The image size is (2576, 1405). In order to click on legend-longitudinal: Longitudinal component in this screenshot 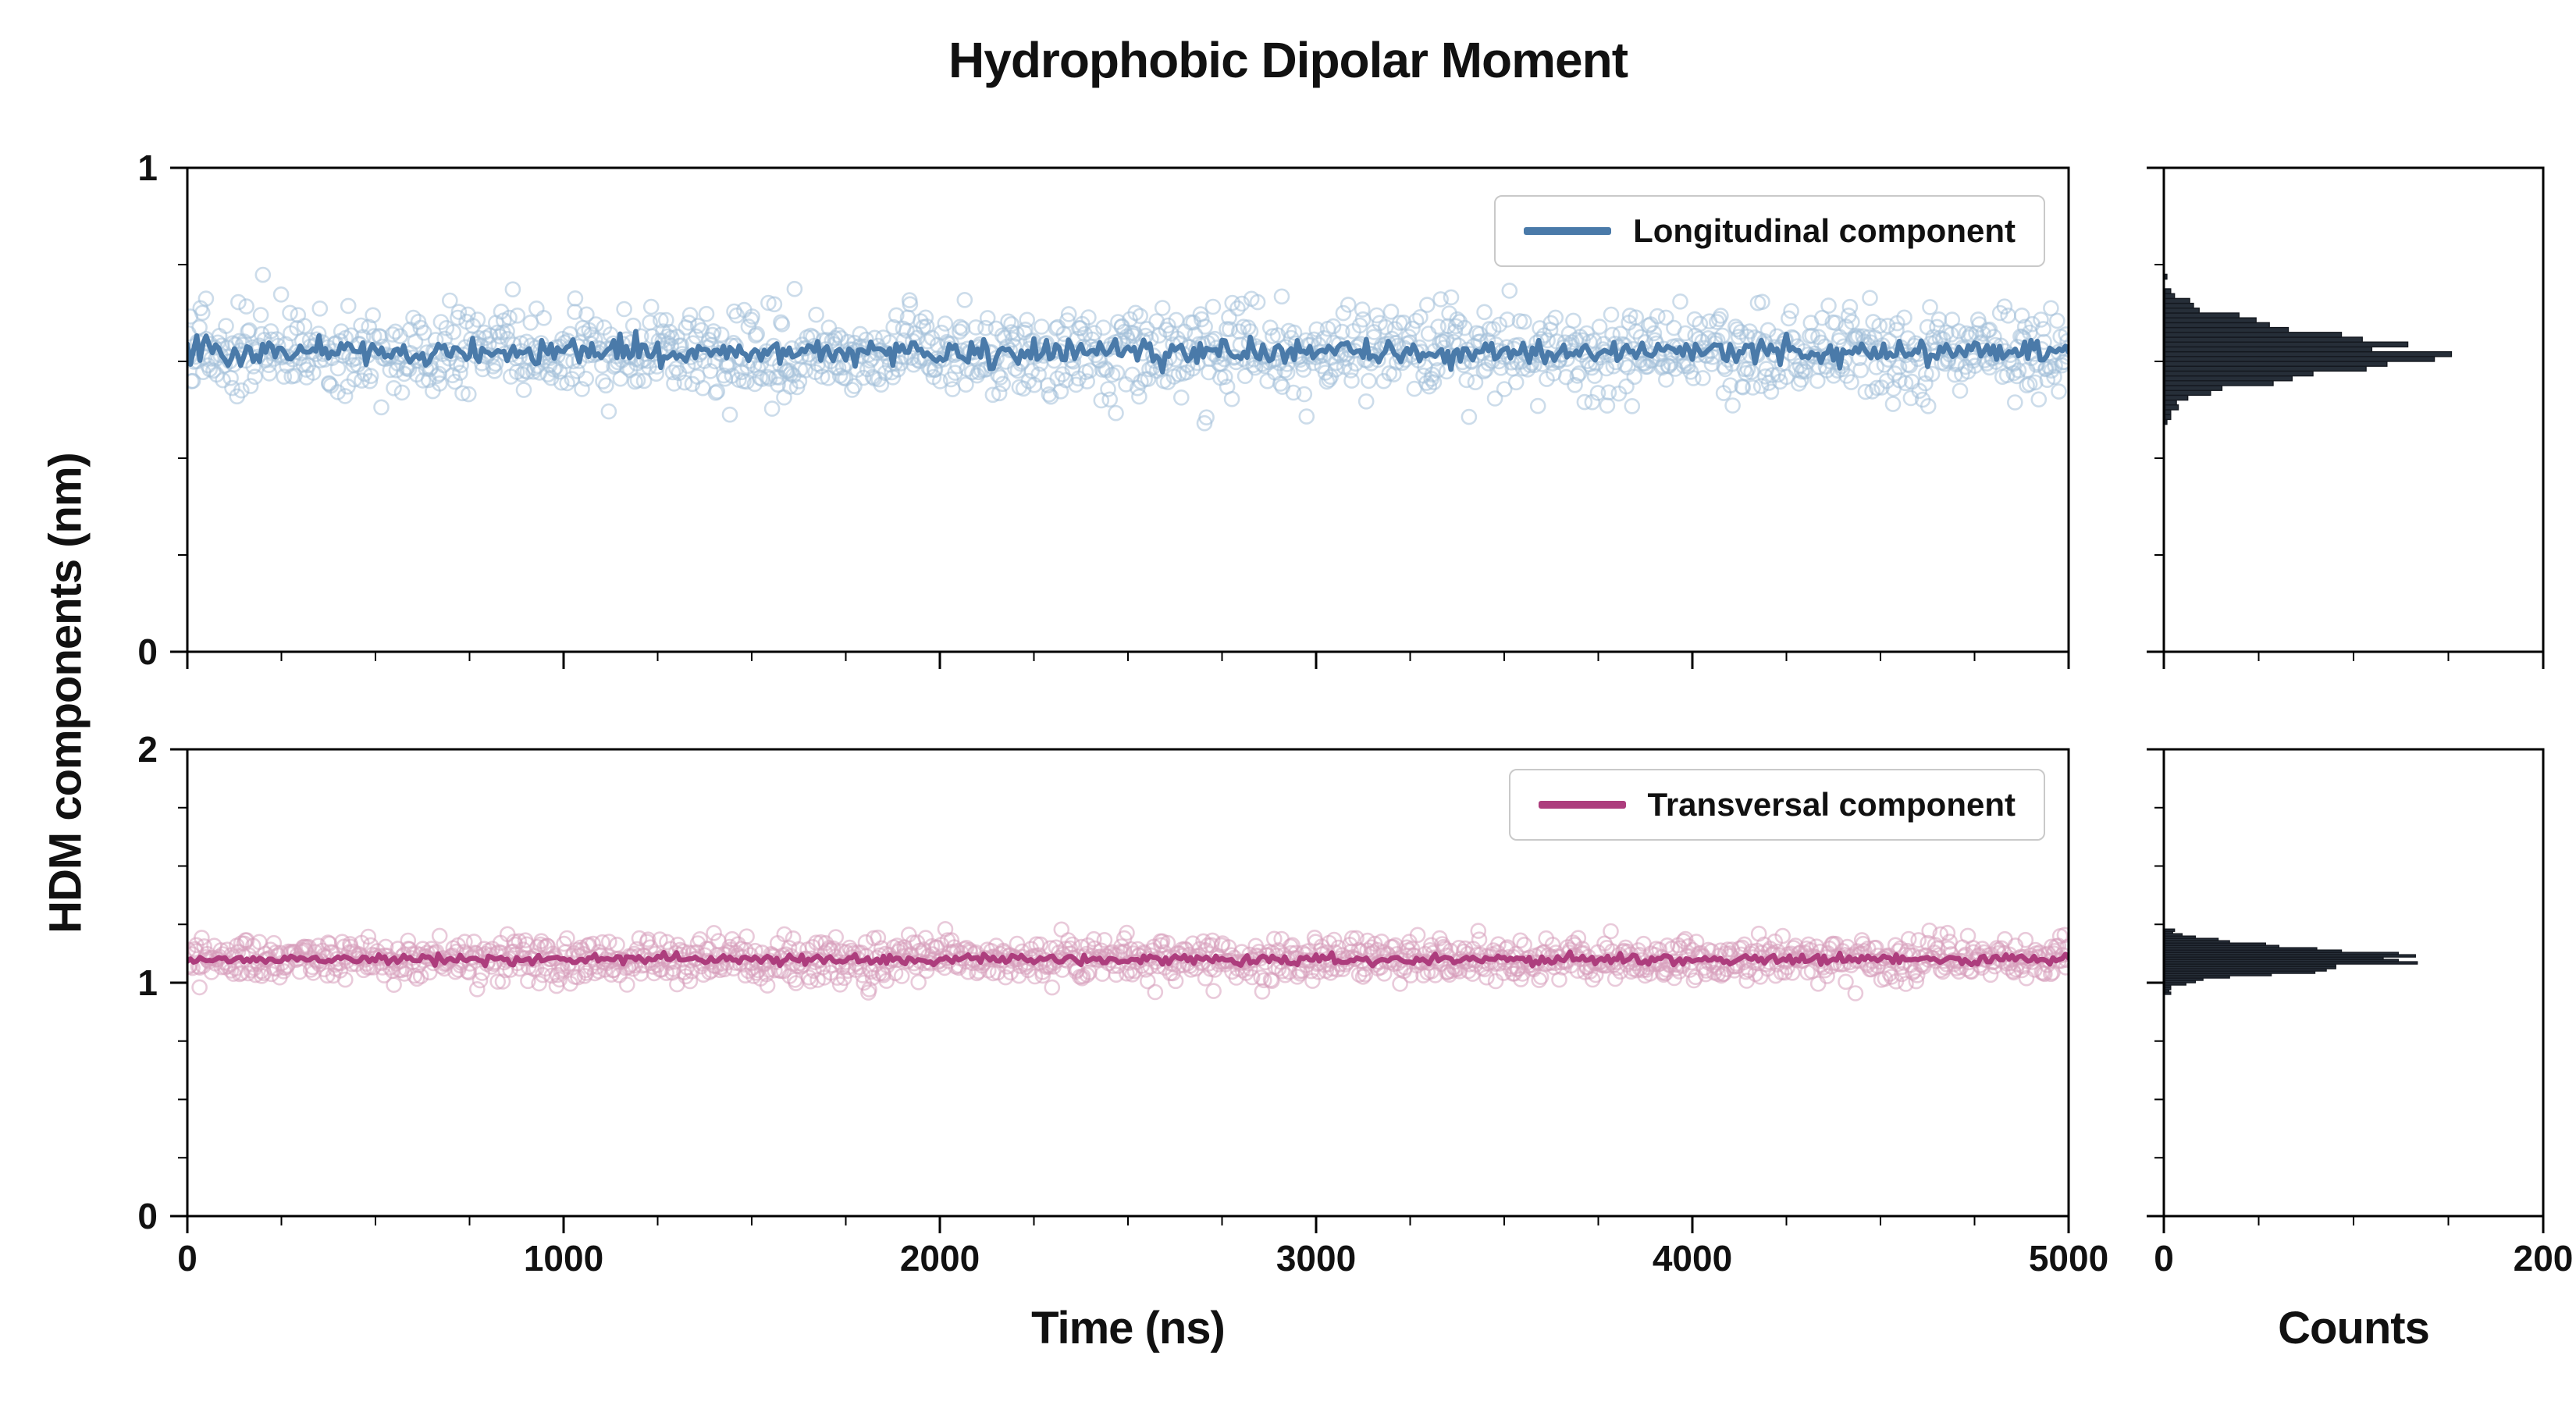, I will do `click(1769, 231)`.